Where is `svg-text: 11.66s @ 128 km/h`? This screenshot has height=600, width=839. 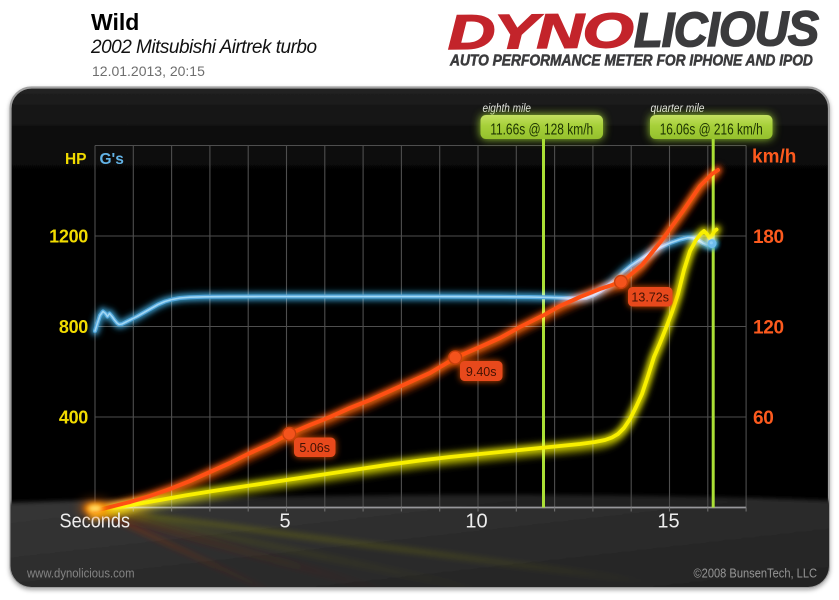 svg-text: 11.66s @ 128 km/h is located at coordinates (541, 129).